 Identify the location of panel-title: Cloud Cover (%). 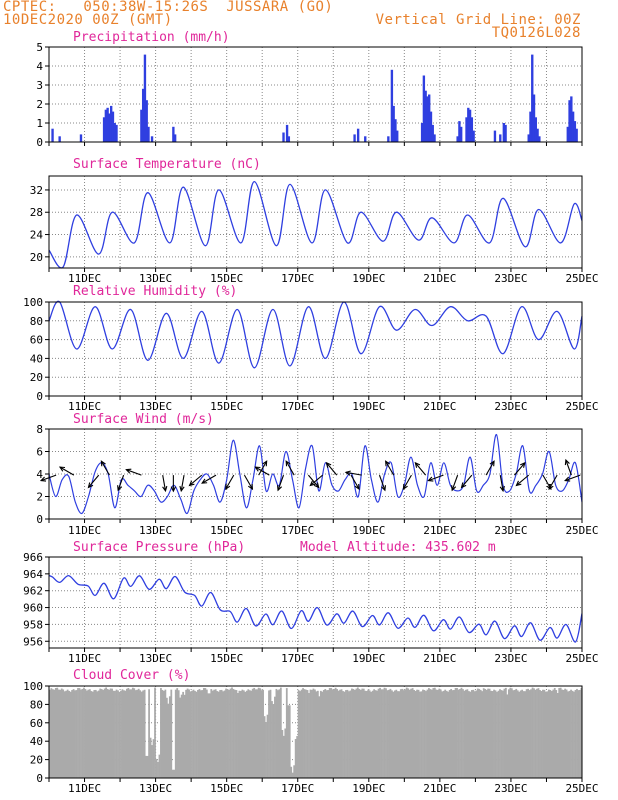
(131, 675).